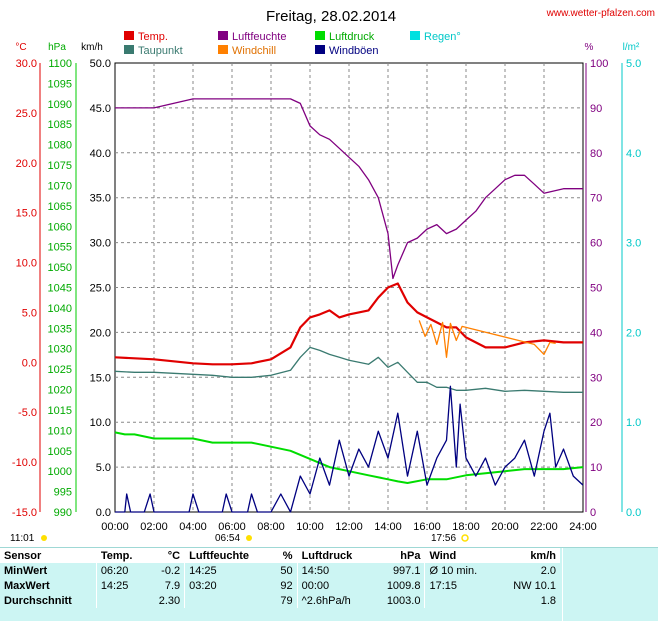 The image size is (658, 621). Describe the element at coordinates (534, 585) in the screenshot. I see `stats-wind-value: NW 10.1` at that location.